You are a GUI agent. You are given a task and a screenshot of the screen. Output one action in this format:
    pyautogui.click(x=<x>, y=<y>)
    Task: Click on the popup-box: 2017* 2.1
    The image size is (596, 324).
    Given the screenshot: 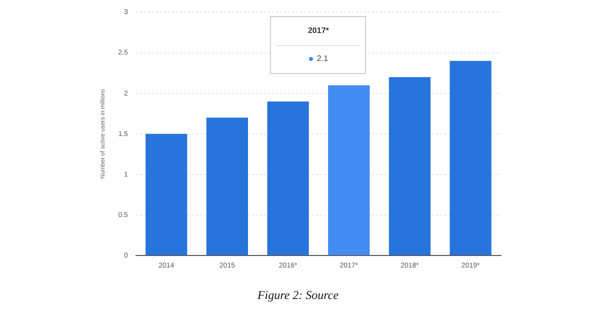 What is the action you would take?
    pyautogui.click(x=318, y=45)
    